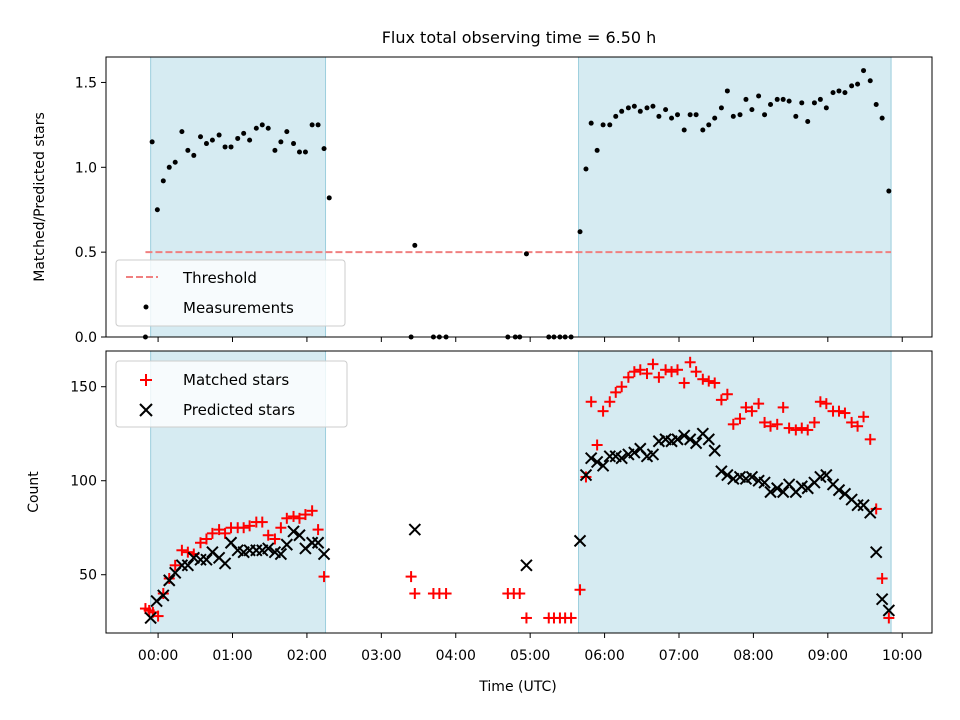 The height and width of the screenshot is (720, 960). What do you see at coordinates (238, 308) in the screenshot?
I see `legend-measurements-label: Measurements` at bounding box center [238, 308].